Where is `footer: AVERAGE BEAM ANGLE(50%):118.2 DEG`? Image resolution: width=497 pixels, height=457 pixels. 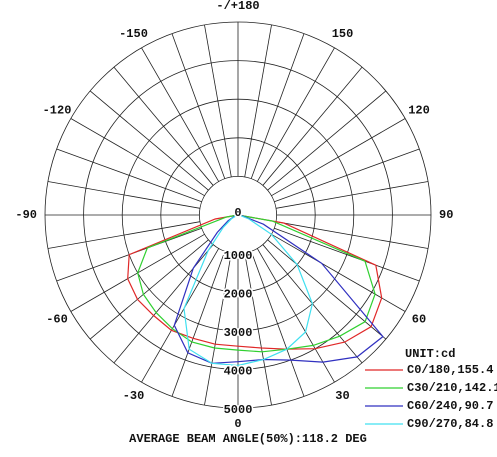
footer: AVERAGE BEAM ANGLE(50%):118.2 DEG is located at coordinates (248, 439).